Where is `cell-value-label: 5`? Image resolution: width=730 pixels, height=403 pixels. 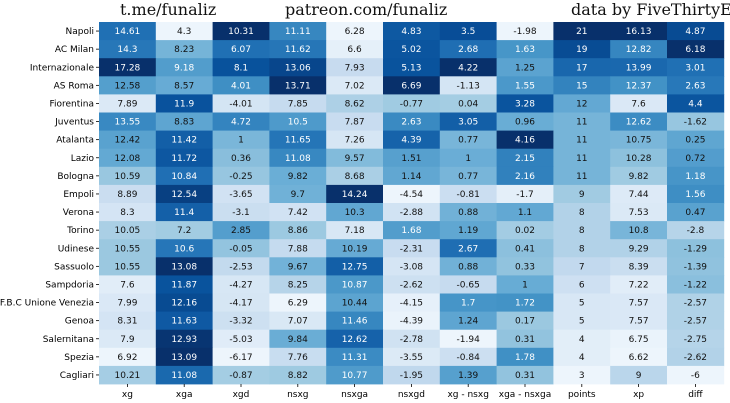 cell-value-label: 5 is located at coordinates (582, 304).